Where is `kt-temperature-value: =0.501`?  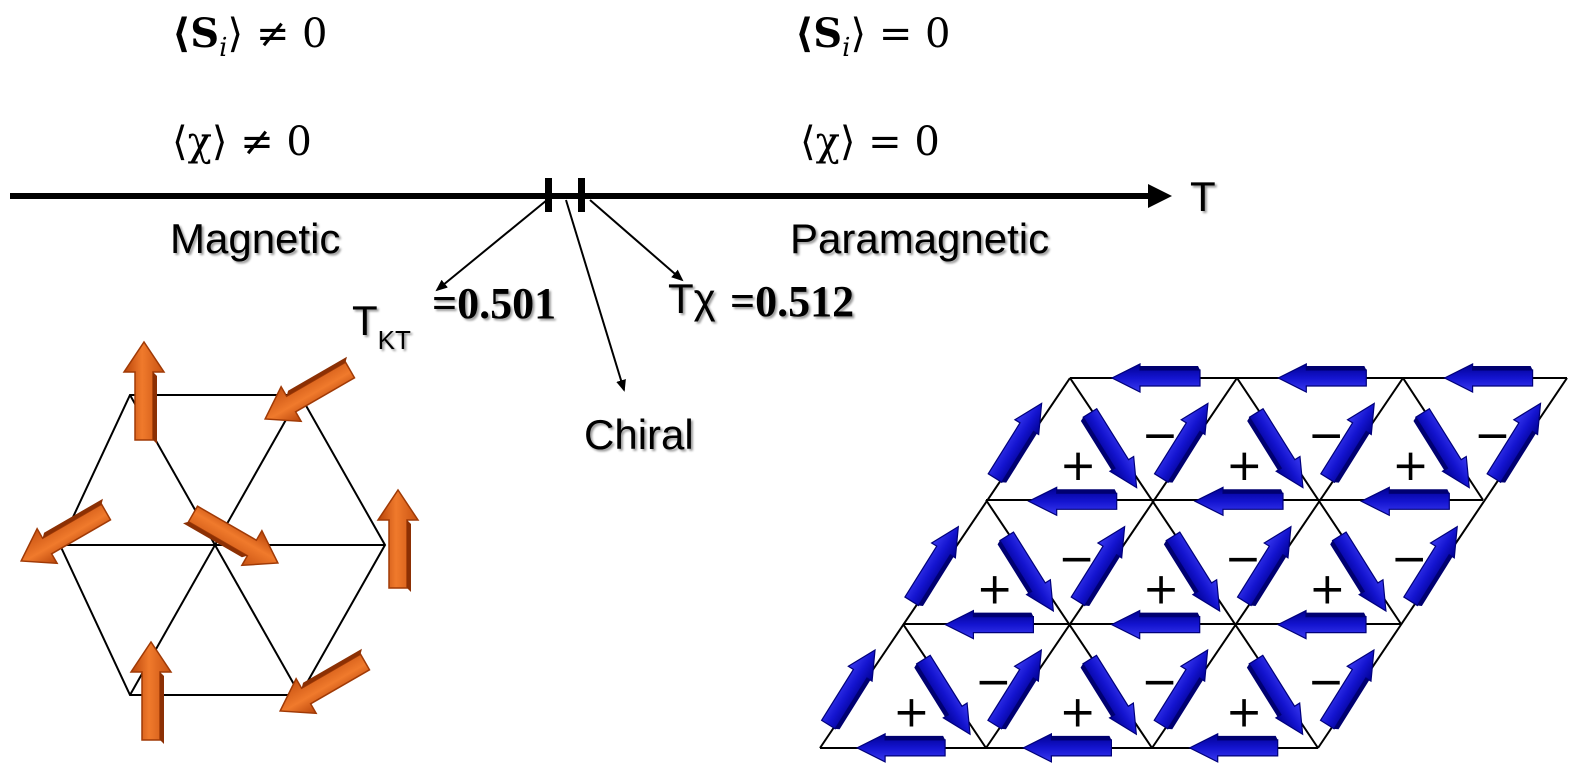
kt-temperature-value: =0.501 is located at coordinates (494, 303).